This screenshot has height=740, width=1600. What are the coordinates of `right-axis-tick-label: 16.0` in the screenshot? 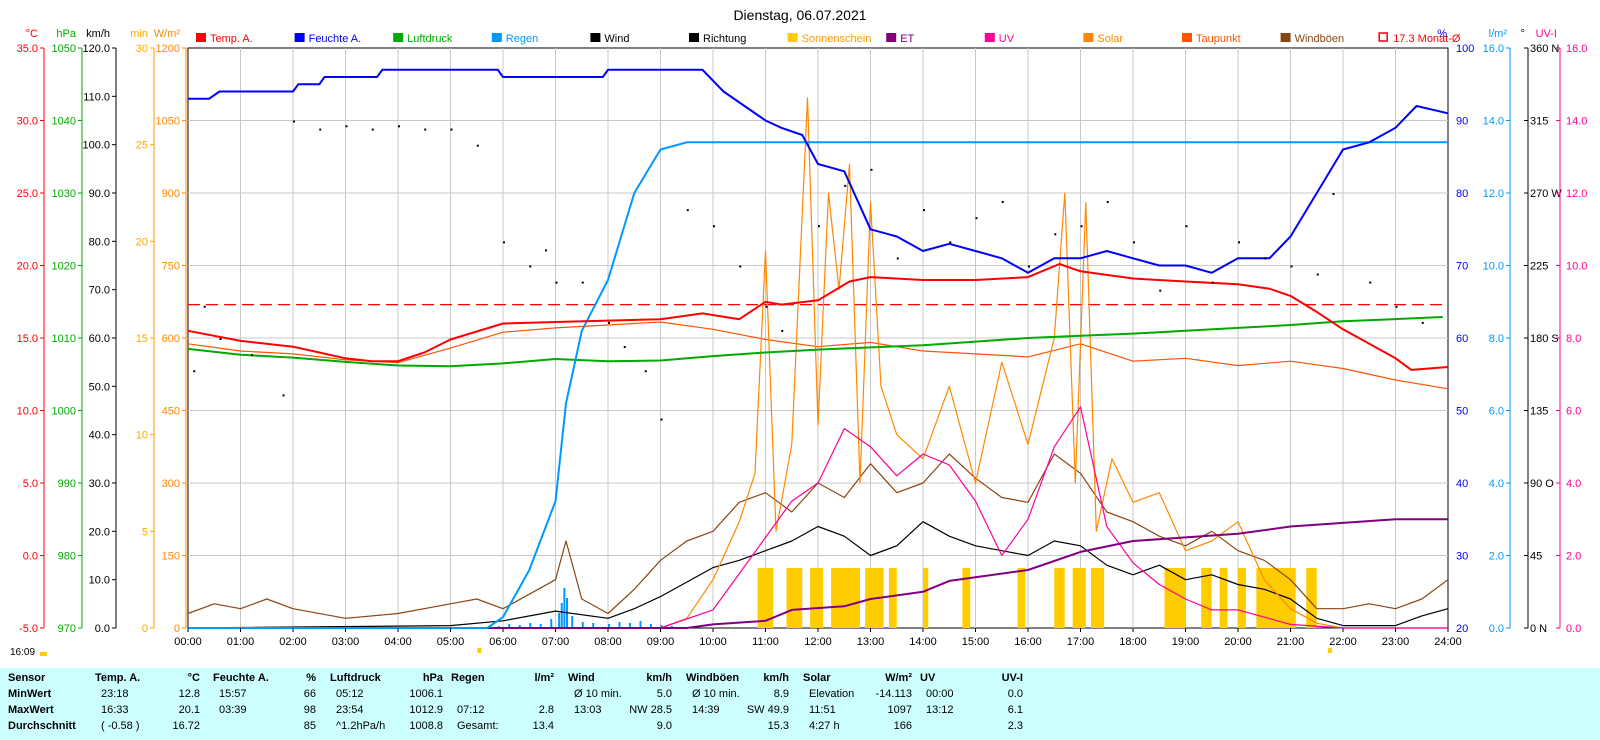 It's located at (1493, 49).